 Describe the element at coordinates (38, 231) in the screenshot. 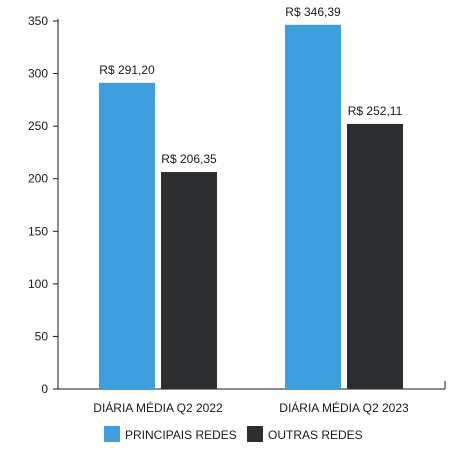

I see `y-tick-label: 150` at that location.